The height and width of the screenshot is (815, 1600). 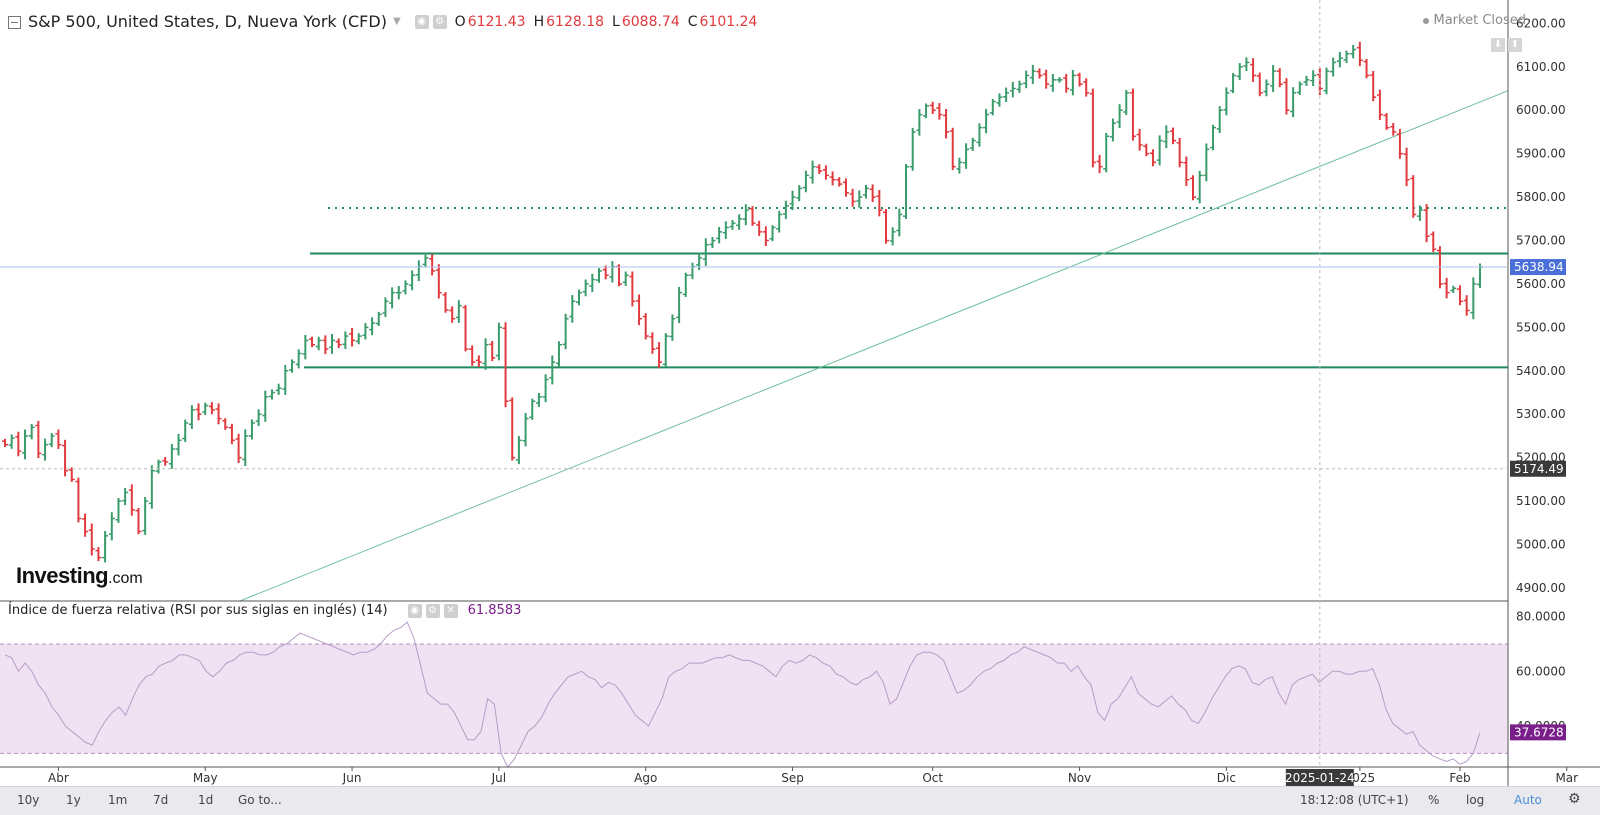 What do you see at coordinates (28, 800) in the screenshot?
I see `range-10y-button: 10y` at bounding box center [28, 800].